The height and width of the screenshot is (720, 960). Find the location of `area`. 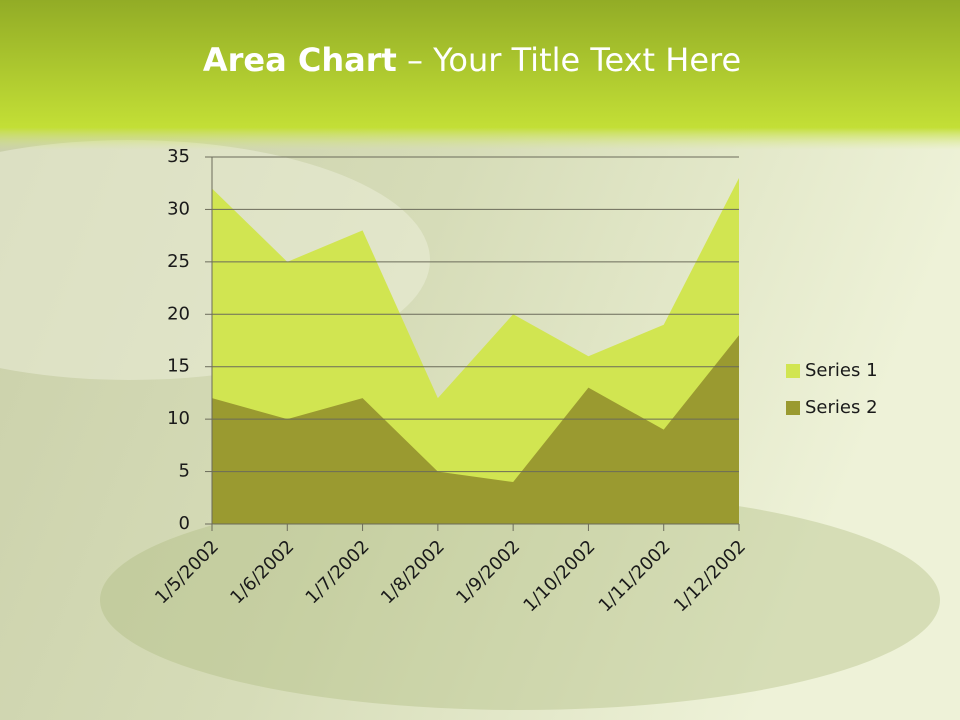

area is located at coordinates (475, 429).